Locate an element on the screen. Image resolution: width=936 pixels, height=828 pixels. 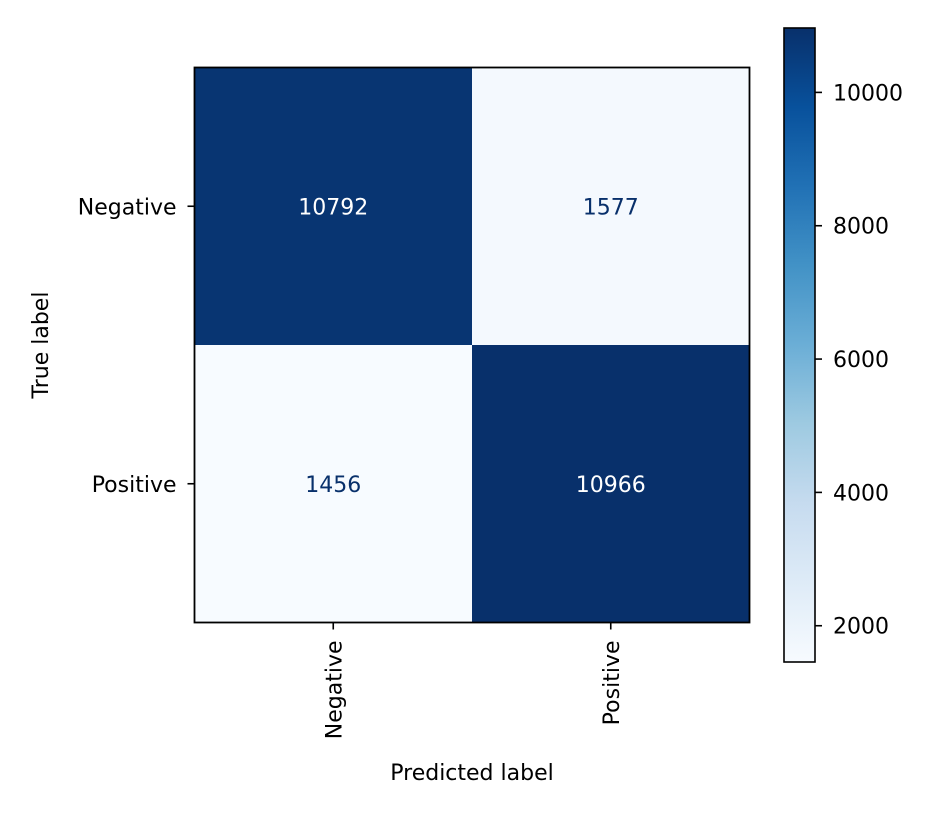
y-tick-label: Negative is located at coordinates (127, 207).